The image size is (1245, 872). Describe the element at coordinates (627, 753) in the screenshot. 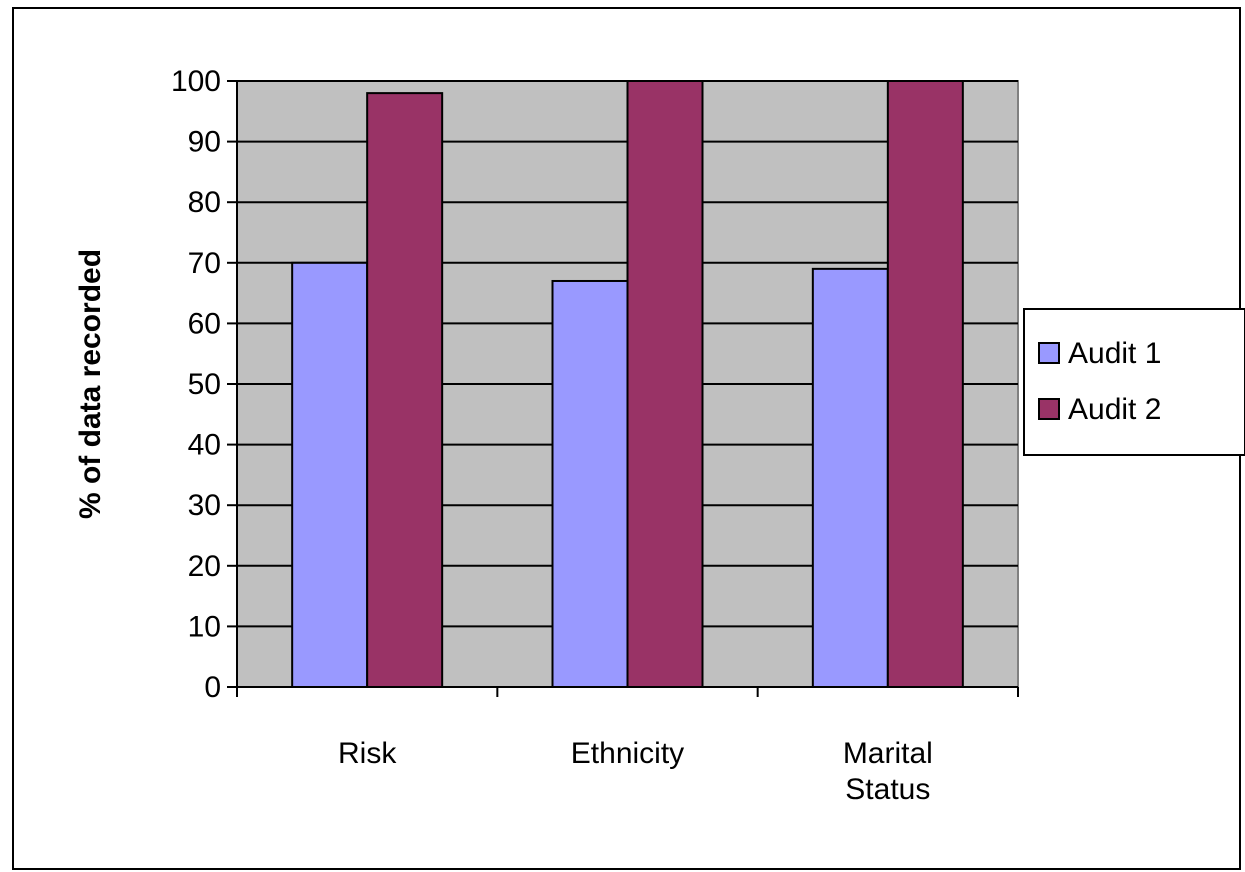

I see `x-category-label-1: Ethnicity` at that location.